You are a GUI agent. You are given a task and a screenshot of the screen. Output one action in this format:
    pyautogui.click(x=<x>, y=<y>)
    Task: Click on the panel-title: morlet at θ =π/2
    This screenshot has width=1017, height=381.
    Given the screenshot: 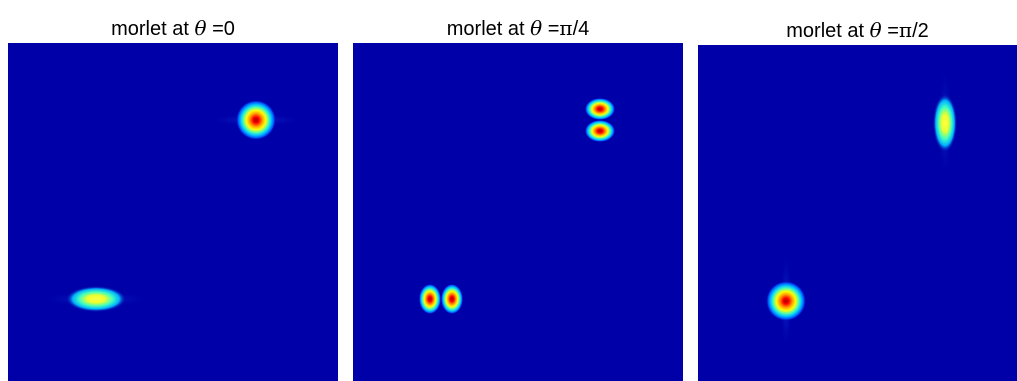 What is the action you would take?
    pyautogui.click(x=857, y=30)
    